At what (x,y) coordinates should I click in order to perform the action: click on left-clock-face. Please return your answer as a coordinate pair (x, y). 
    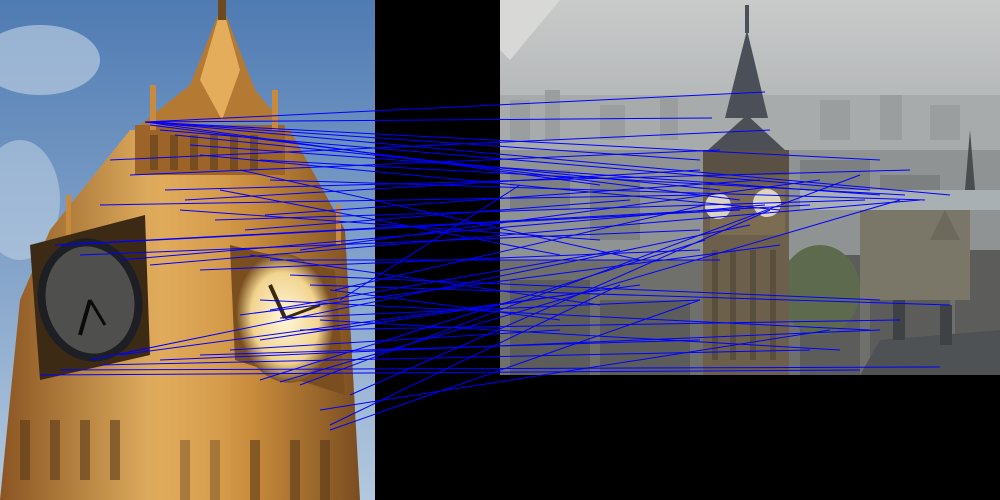
    Looking at the image, I should click on (90, 297).